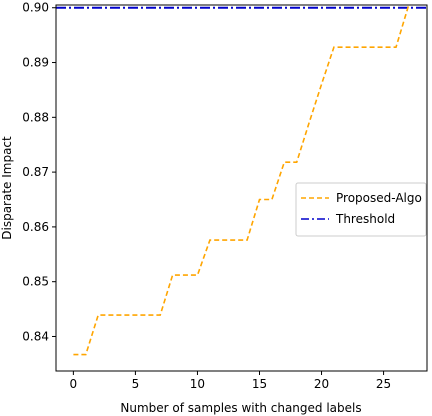 The width and height of the screenshot is (432, 416). What do you see at coordinates (197, 384) in the screenshot?
I see `x-tick-label: 10` at bounding box center [197, 384].